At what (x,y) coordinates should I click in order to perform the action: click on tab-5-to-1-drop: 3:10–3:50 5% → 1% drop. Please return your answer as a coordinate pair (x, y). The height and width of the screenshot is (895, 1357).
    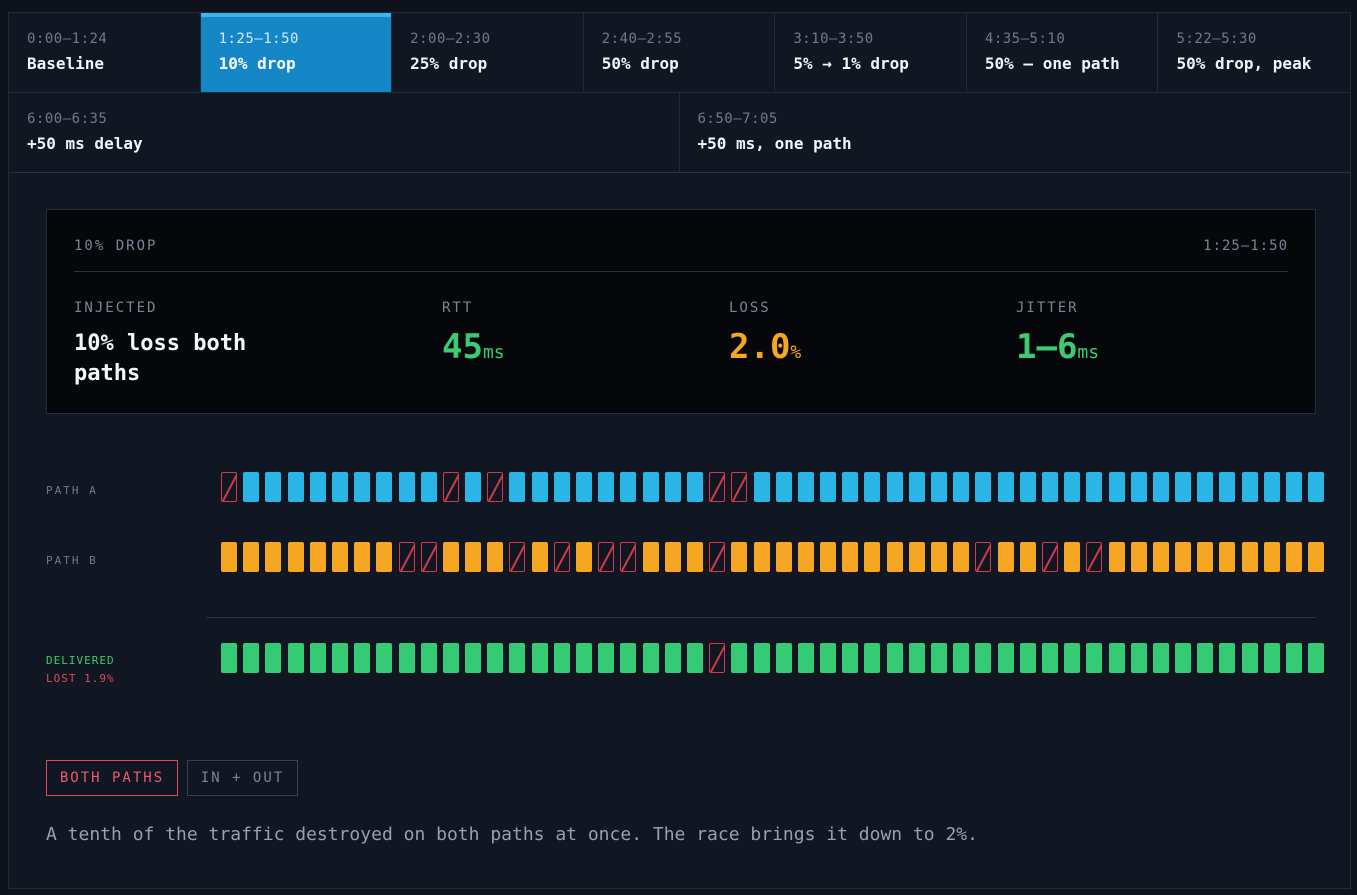
    Looking at the image, I should click on (871, 52).